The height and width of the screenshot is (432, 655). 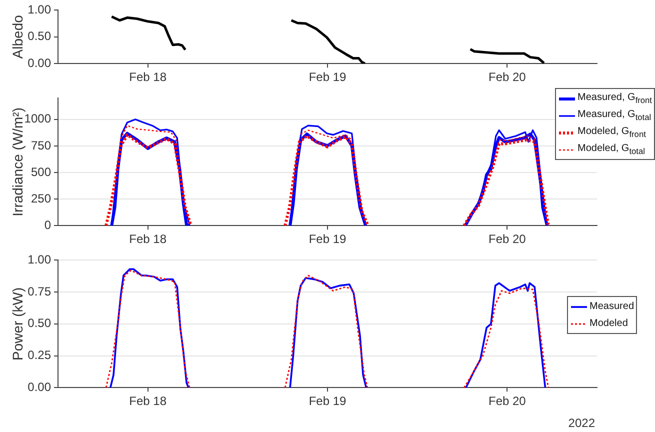 I want to click on legend-label: Measured, G$_{front}$, so click(x=615, y=98).